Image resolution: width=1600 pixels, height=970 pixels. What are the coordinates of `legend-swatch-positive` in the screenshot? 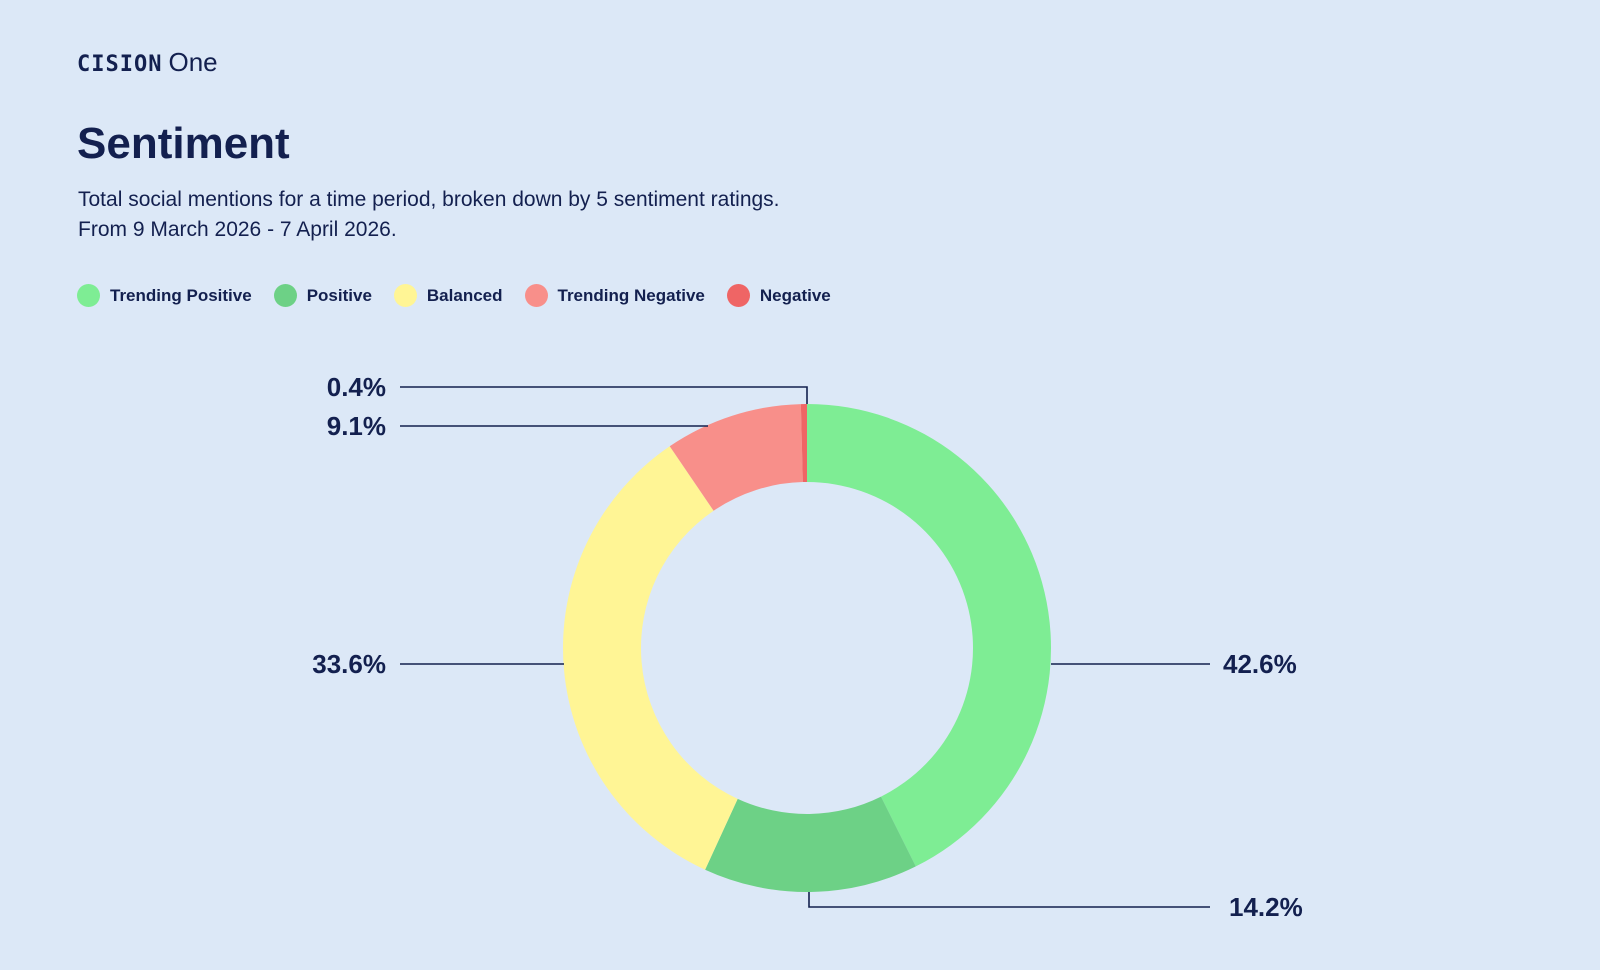 It's located at (285, 295).